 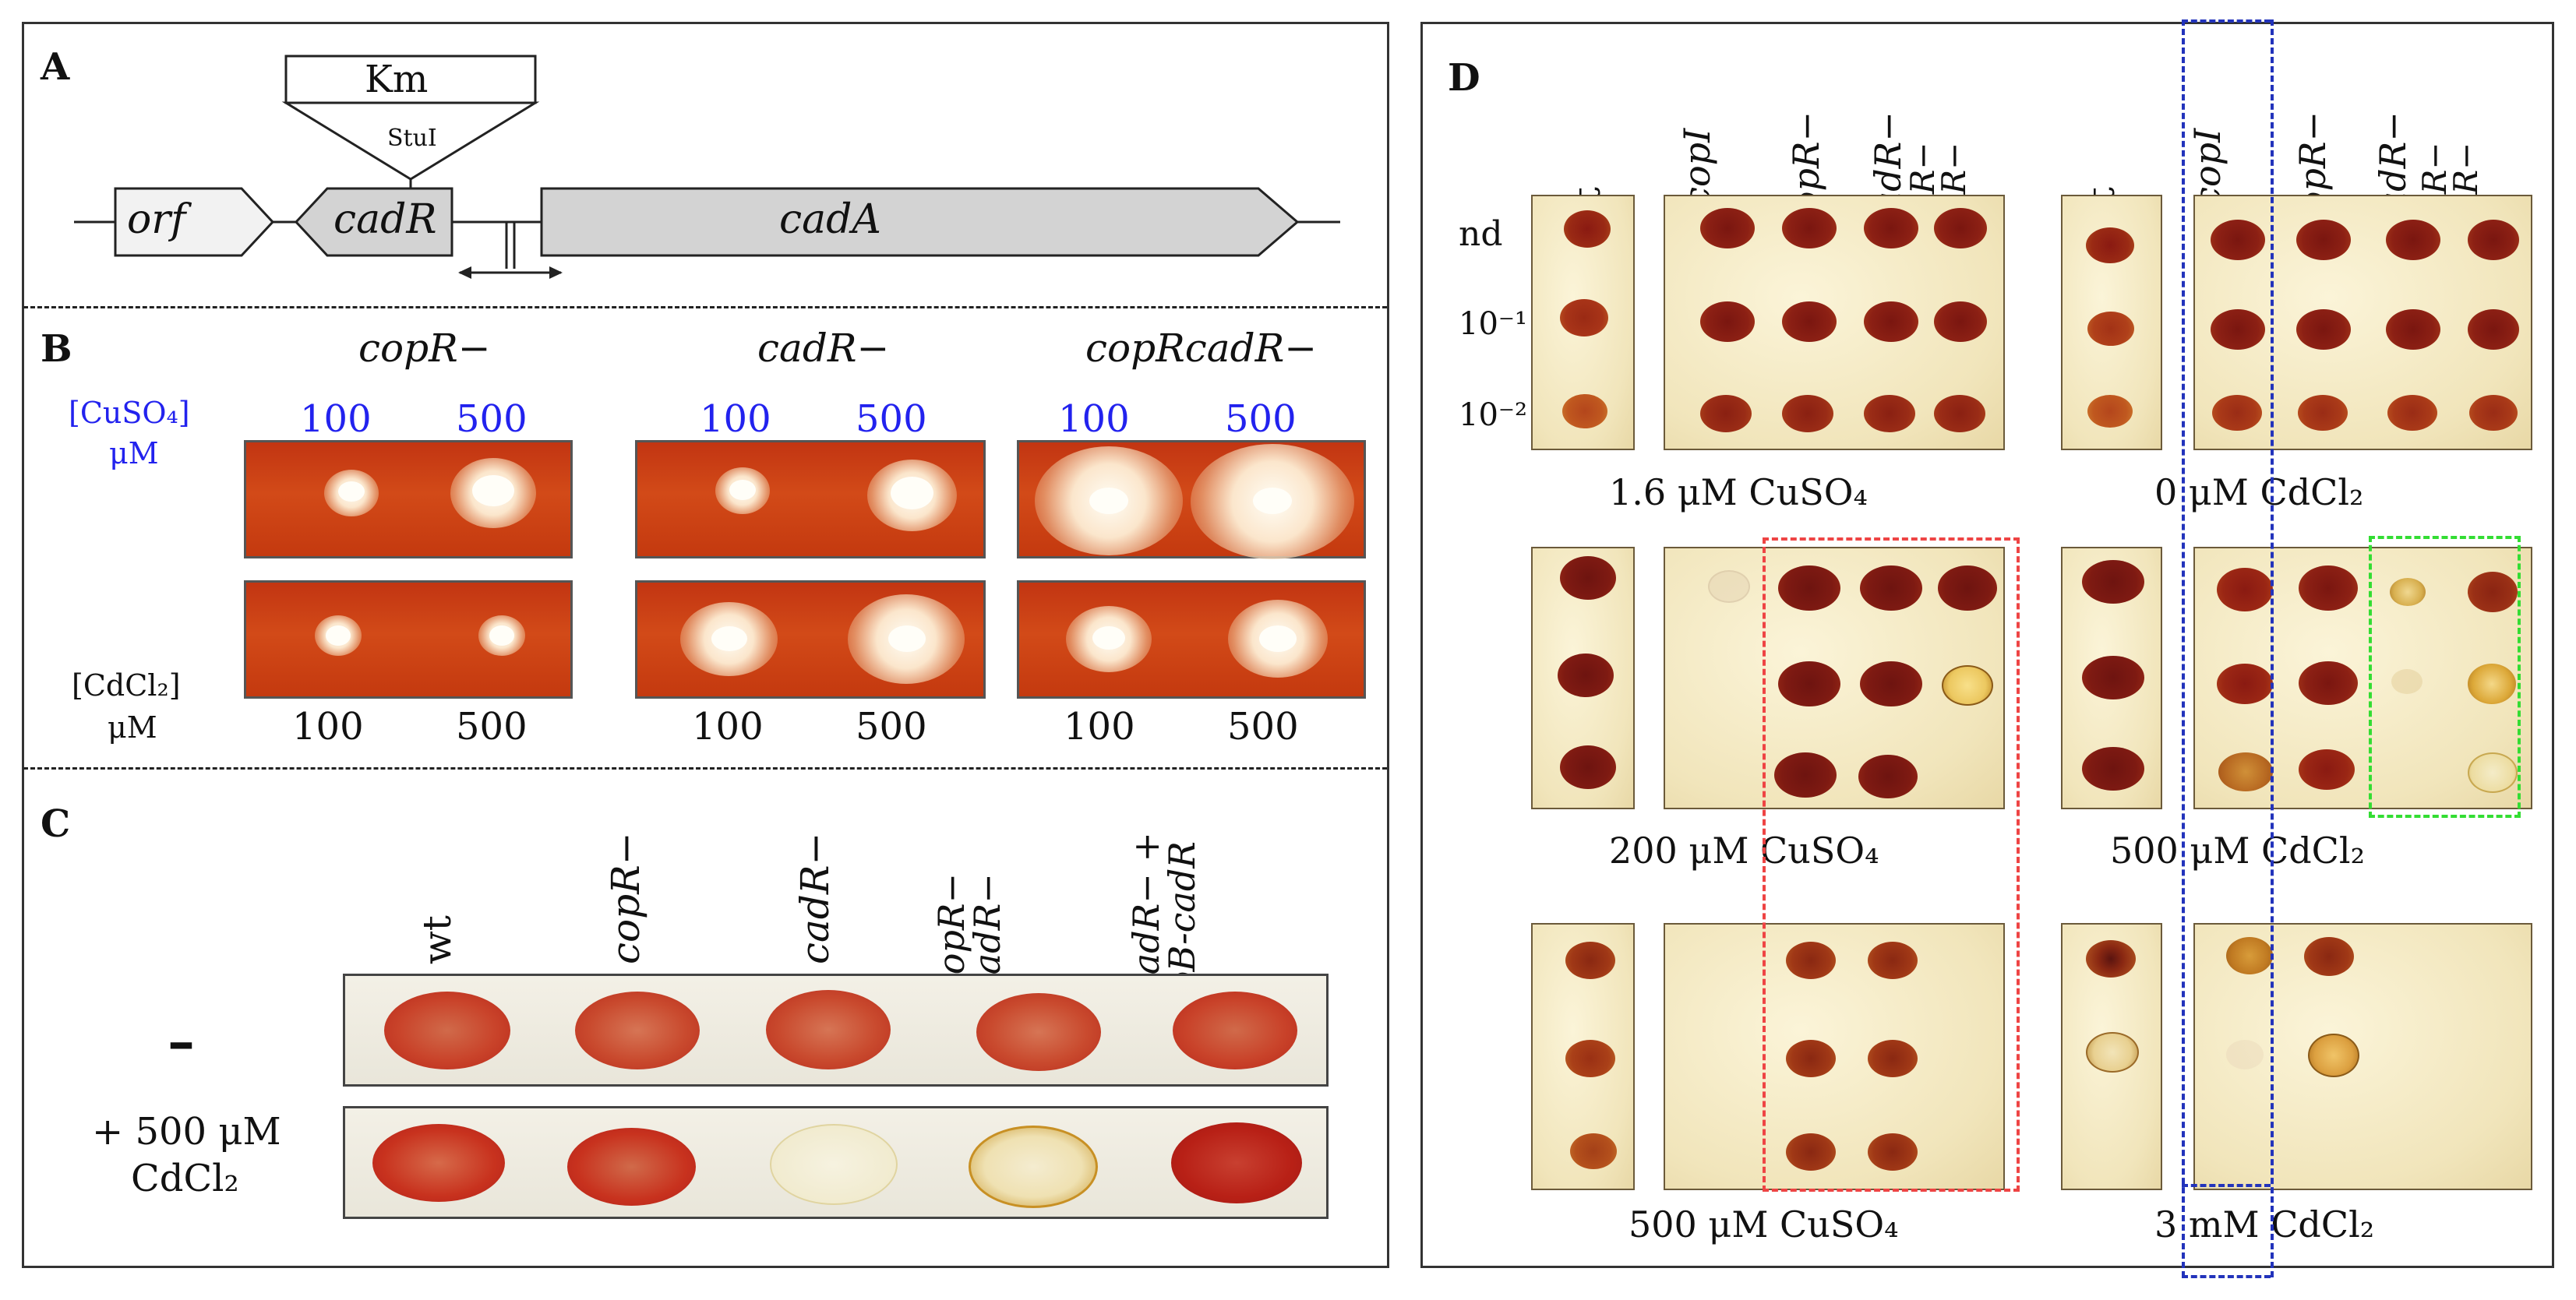 What do you see at coordinates (1464, 78) in the screenshot?
I see `panel-d-letter: D` at bounding box center [1464, 78].